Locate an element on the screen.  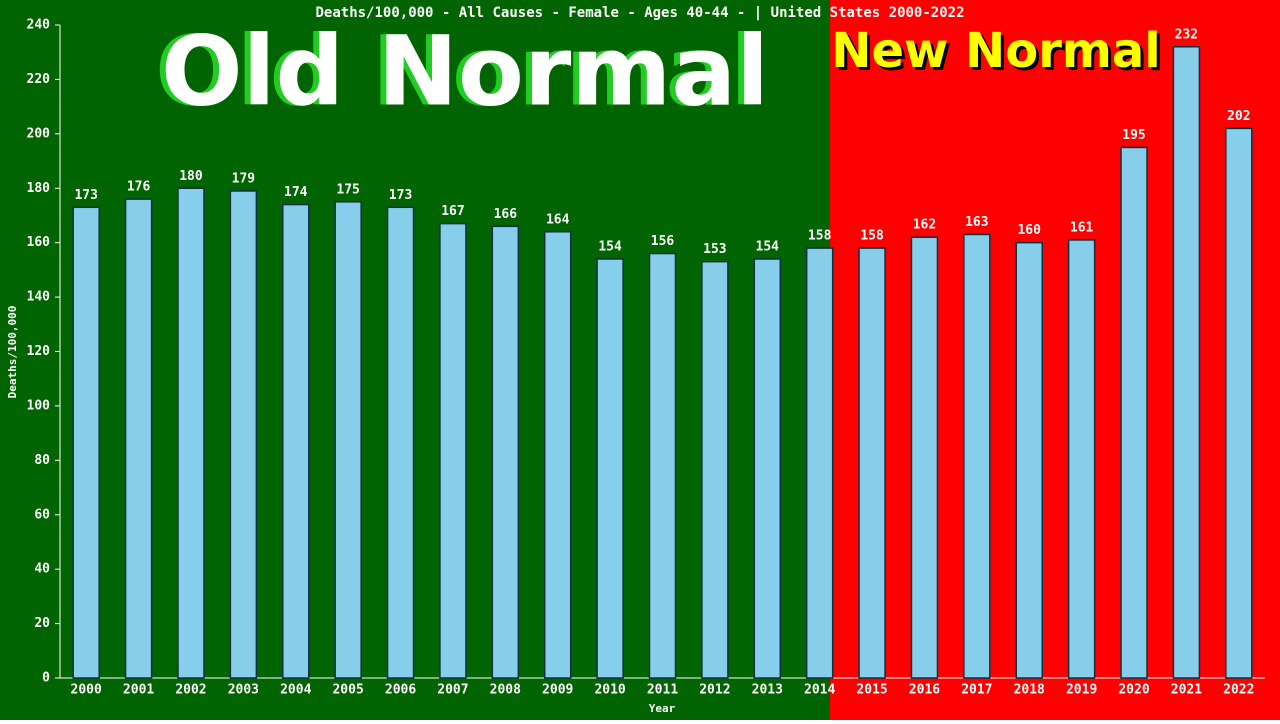
value-label: 176 is located at coordinates (139, 187).